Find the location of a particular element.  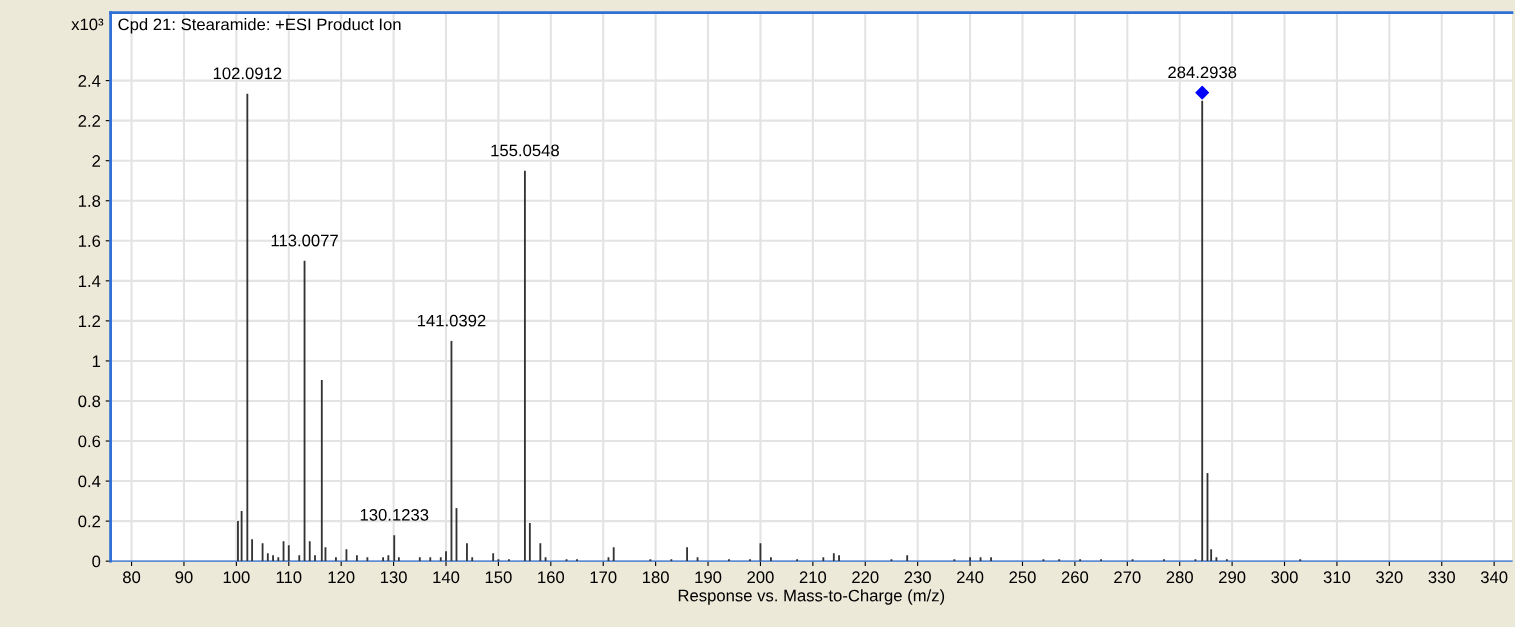

x-tick-label: 220 is located at coordinates (865, 577).